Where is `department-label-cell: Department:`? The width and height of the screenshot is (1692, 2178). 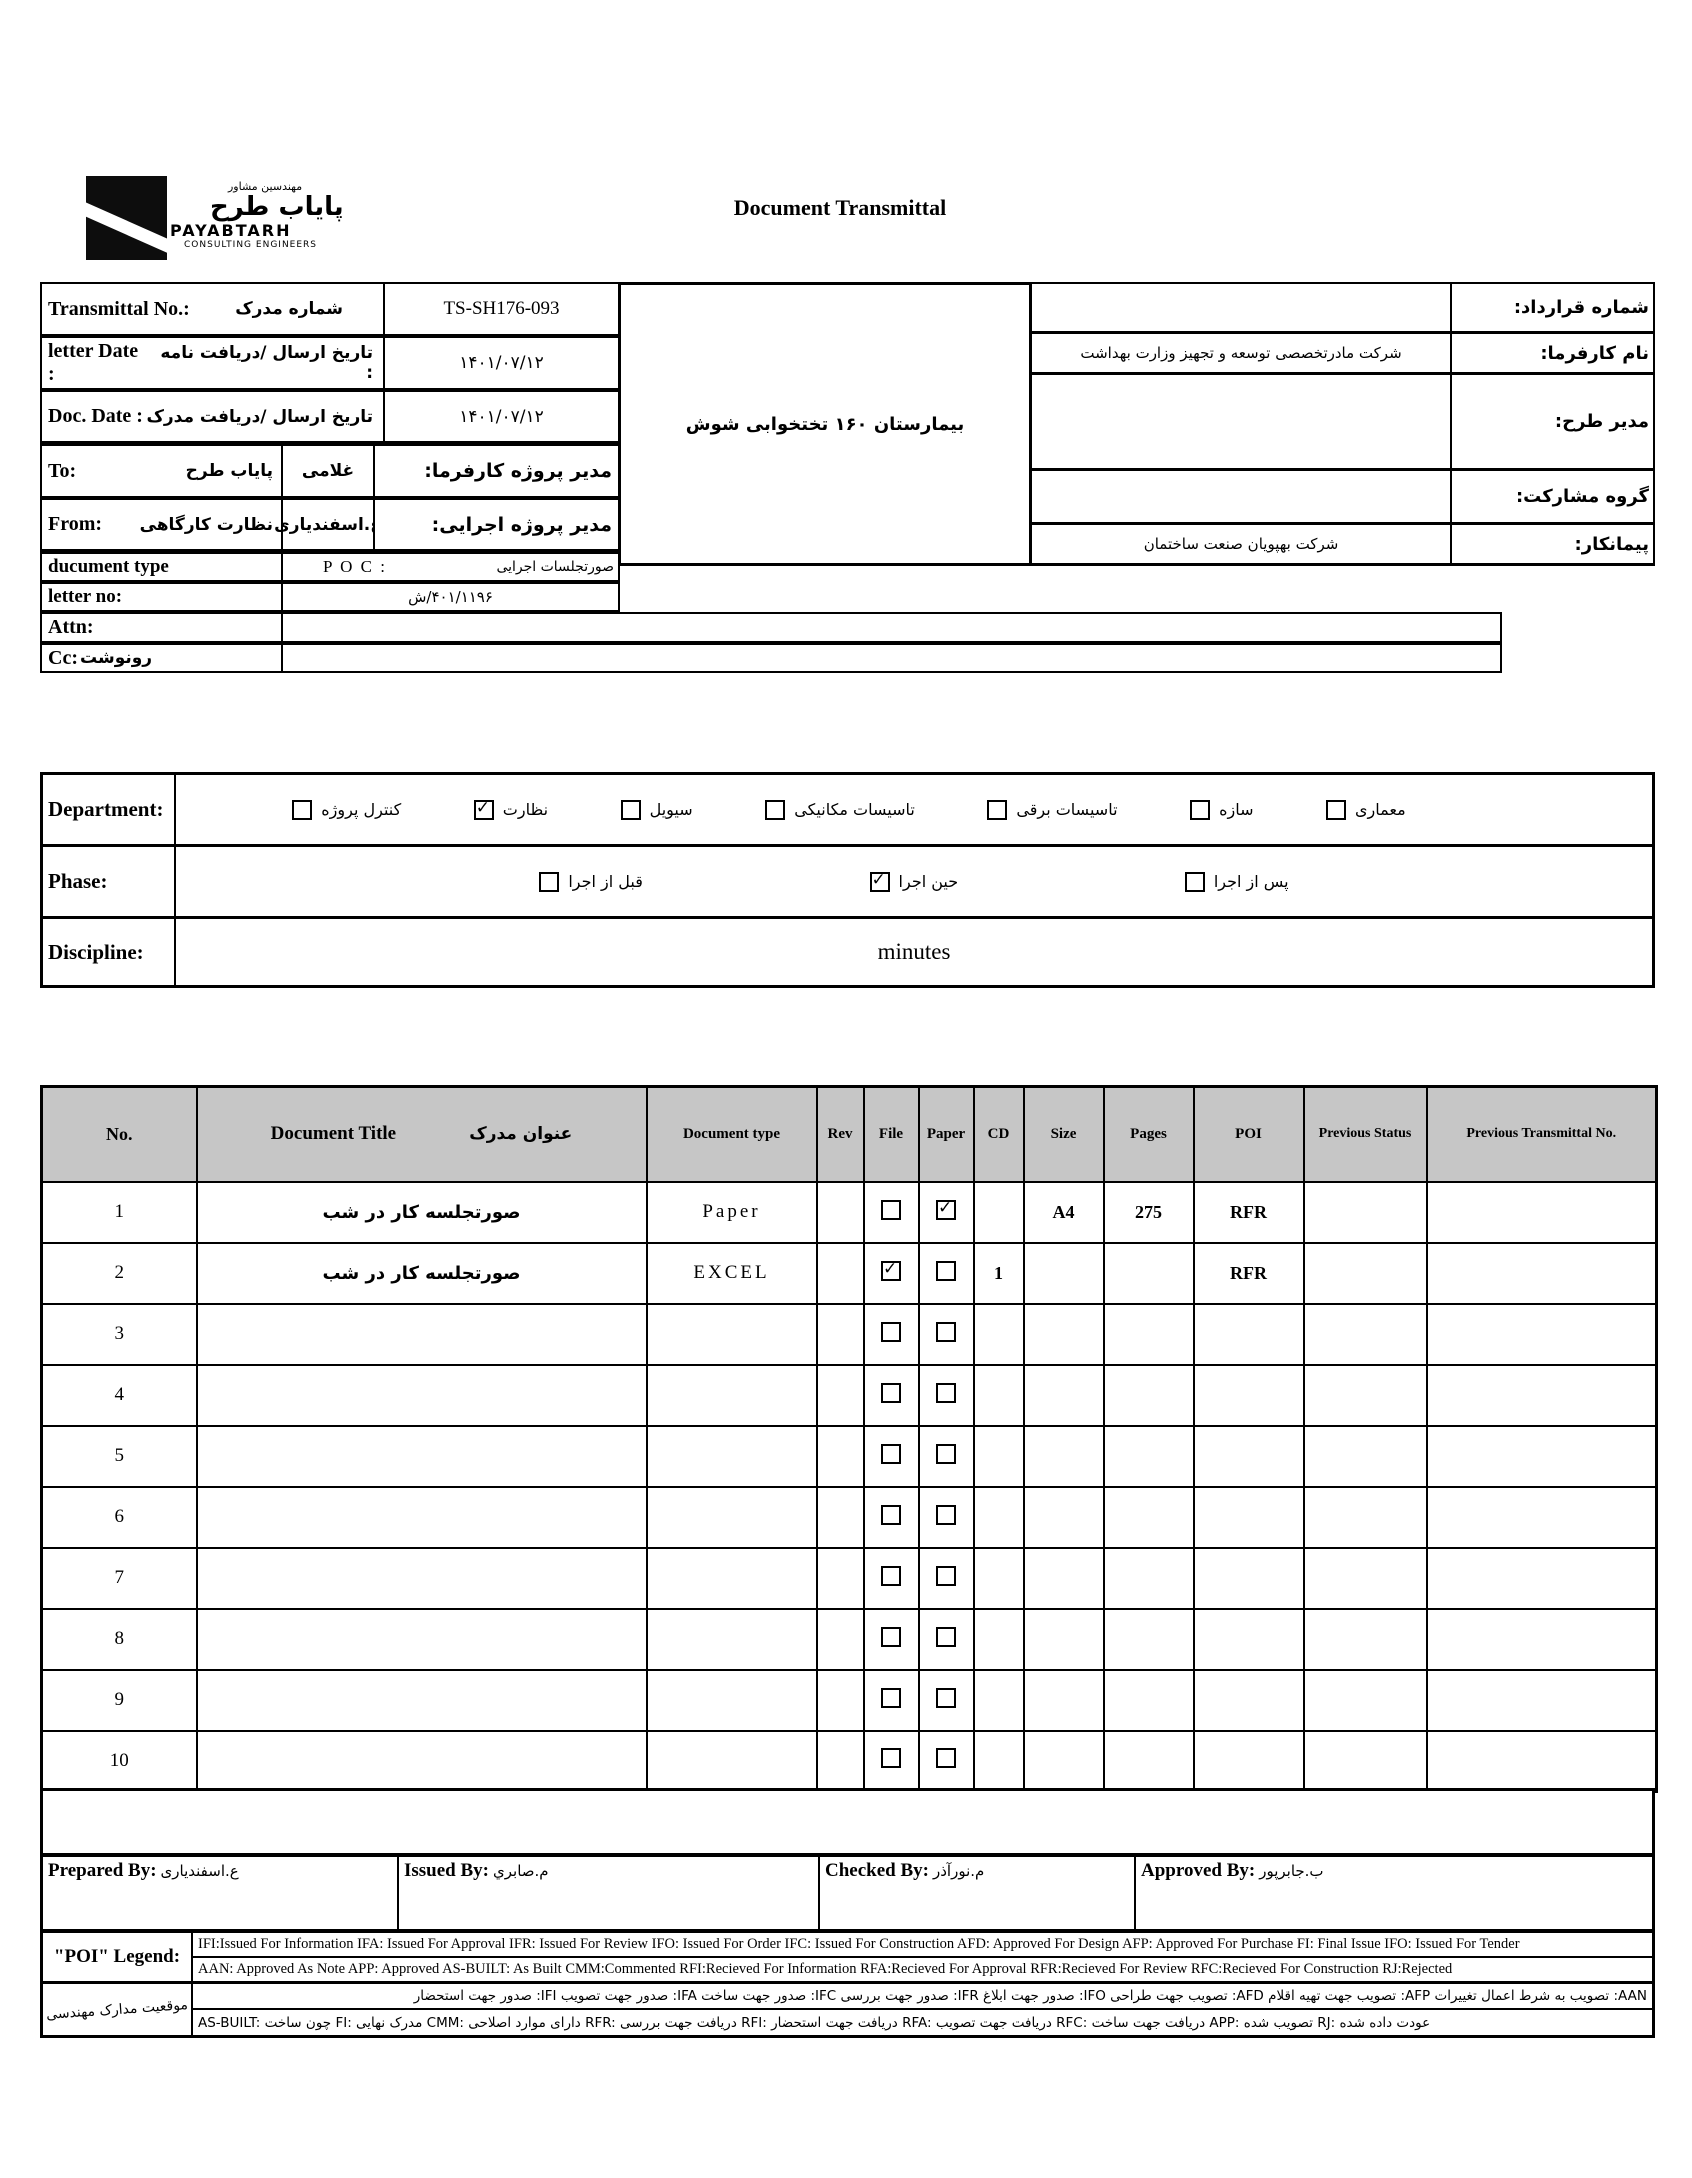
department-label-cell: Department: is located at coordinates (109, 809).